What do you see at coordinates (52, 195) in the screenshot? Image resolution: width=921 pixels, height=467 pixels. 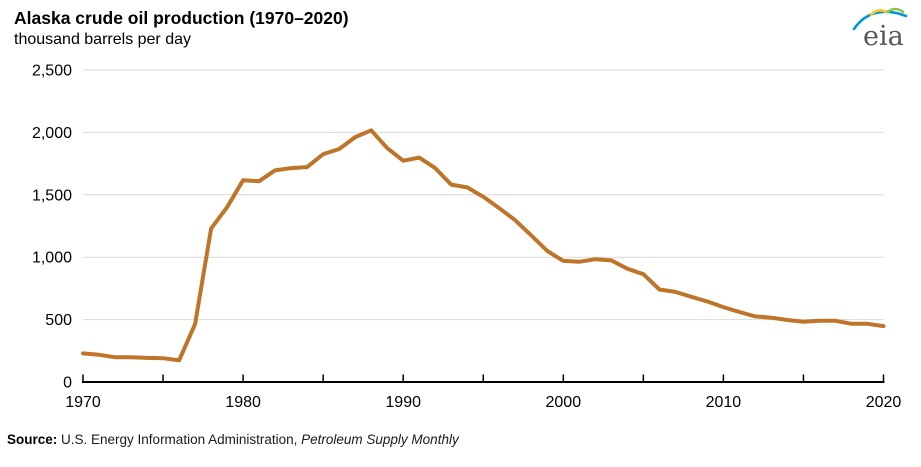 I see `y-axis-tick-label: 1,500` at bounding box center [52, 195].